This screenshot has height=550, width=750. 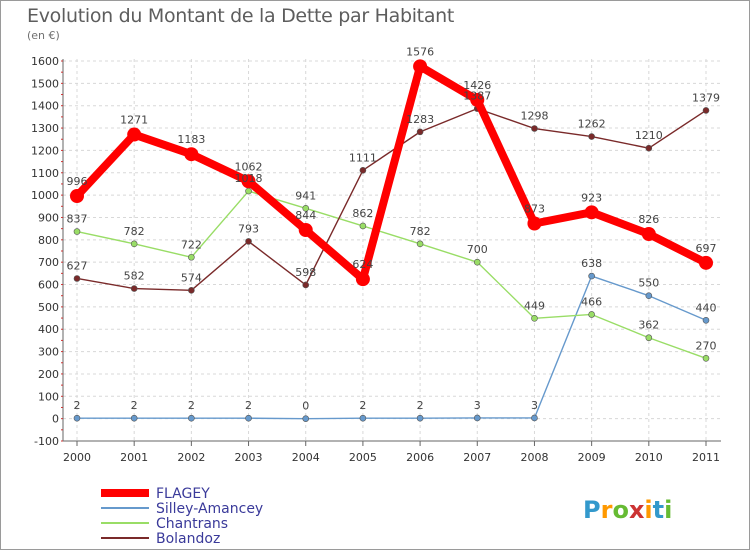 What do you see at coordinates (306, 457) in the screenshot?
I see `x-tick-label: 2004` at bounding box center [306, 457].